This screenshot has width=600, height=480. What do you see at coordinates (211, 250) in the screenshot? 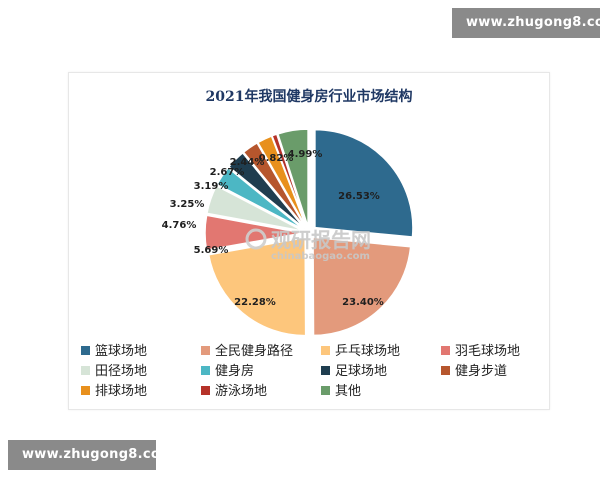
I see `slice-label-4: 5.69%` at bounding box center [211, 250].